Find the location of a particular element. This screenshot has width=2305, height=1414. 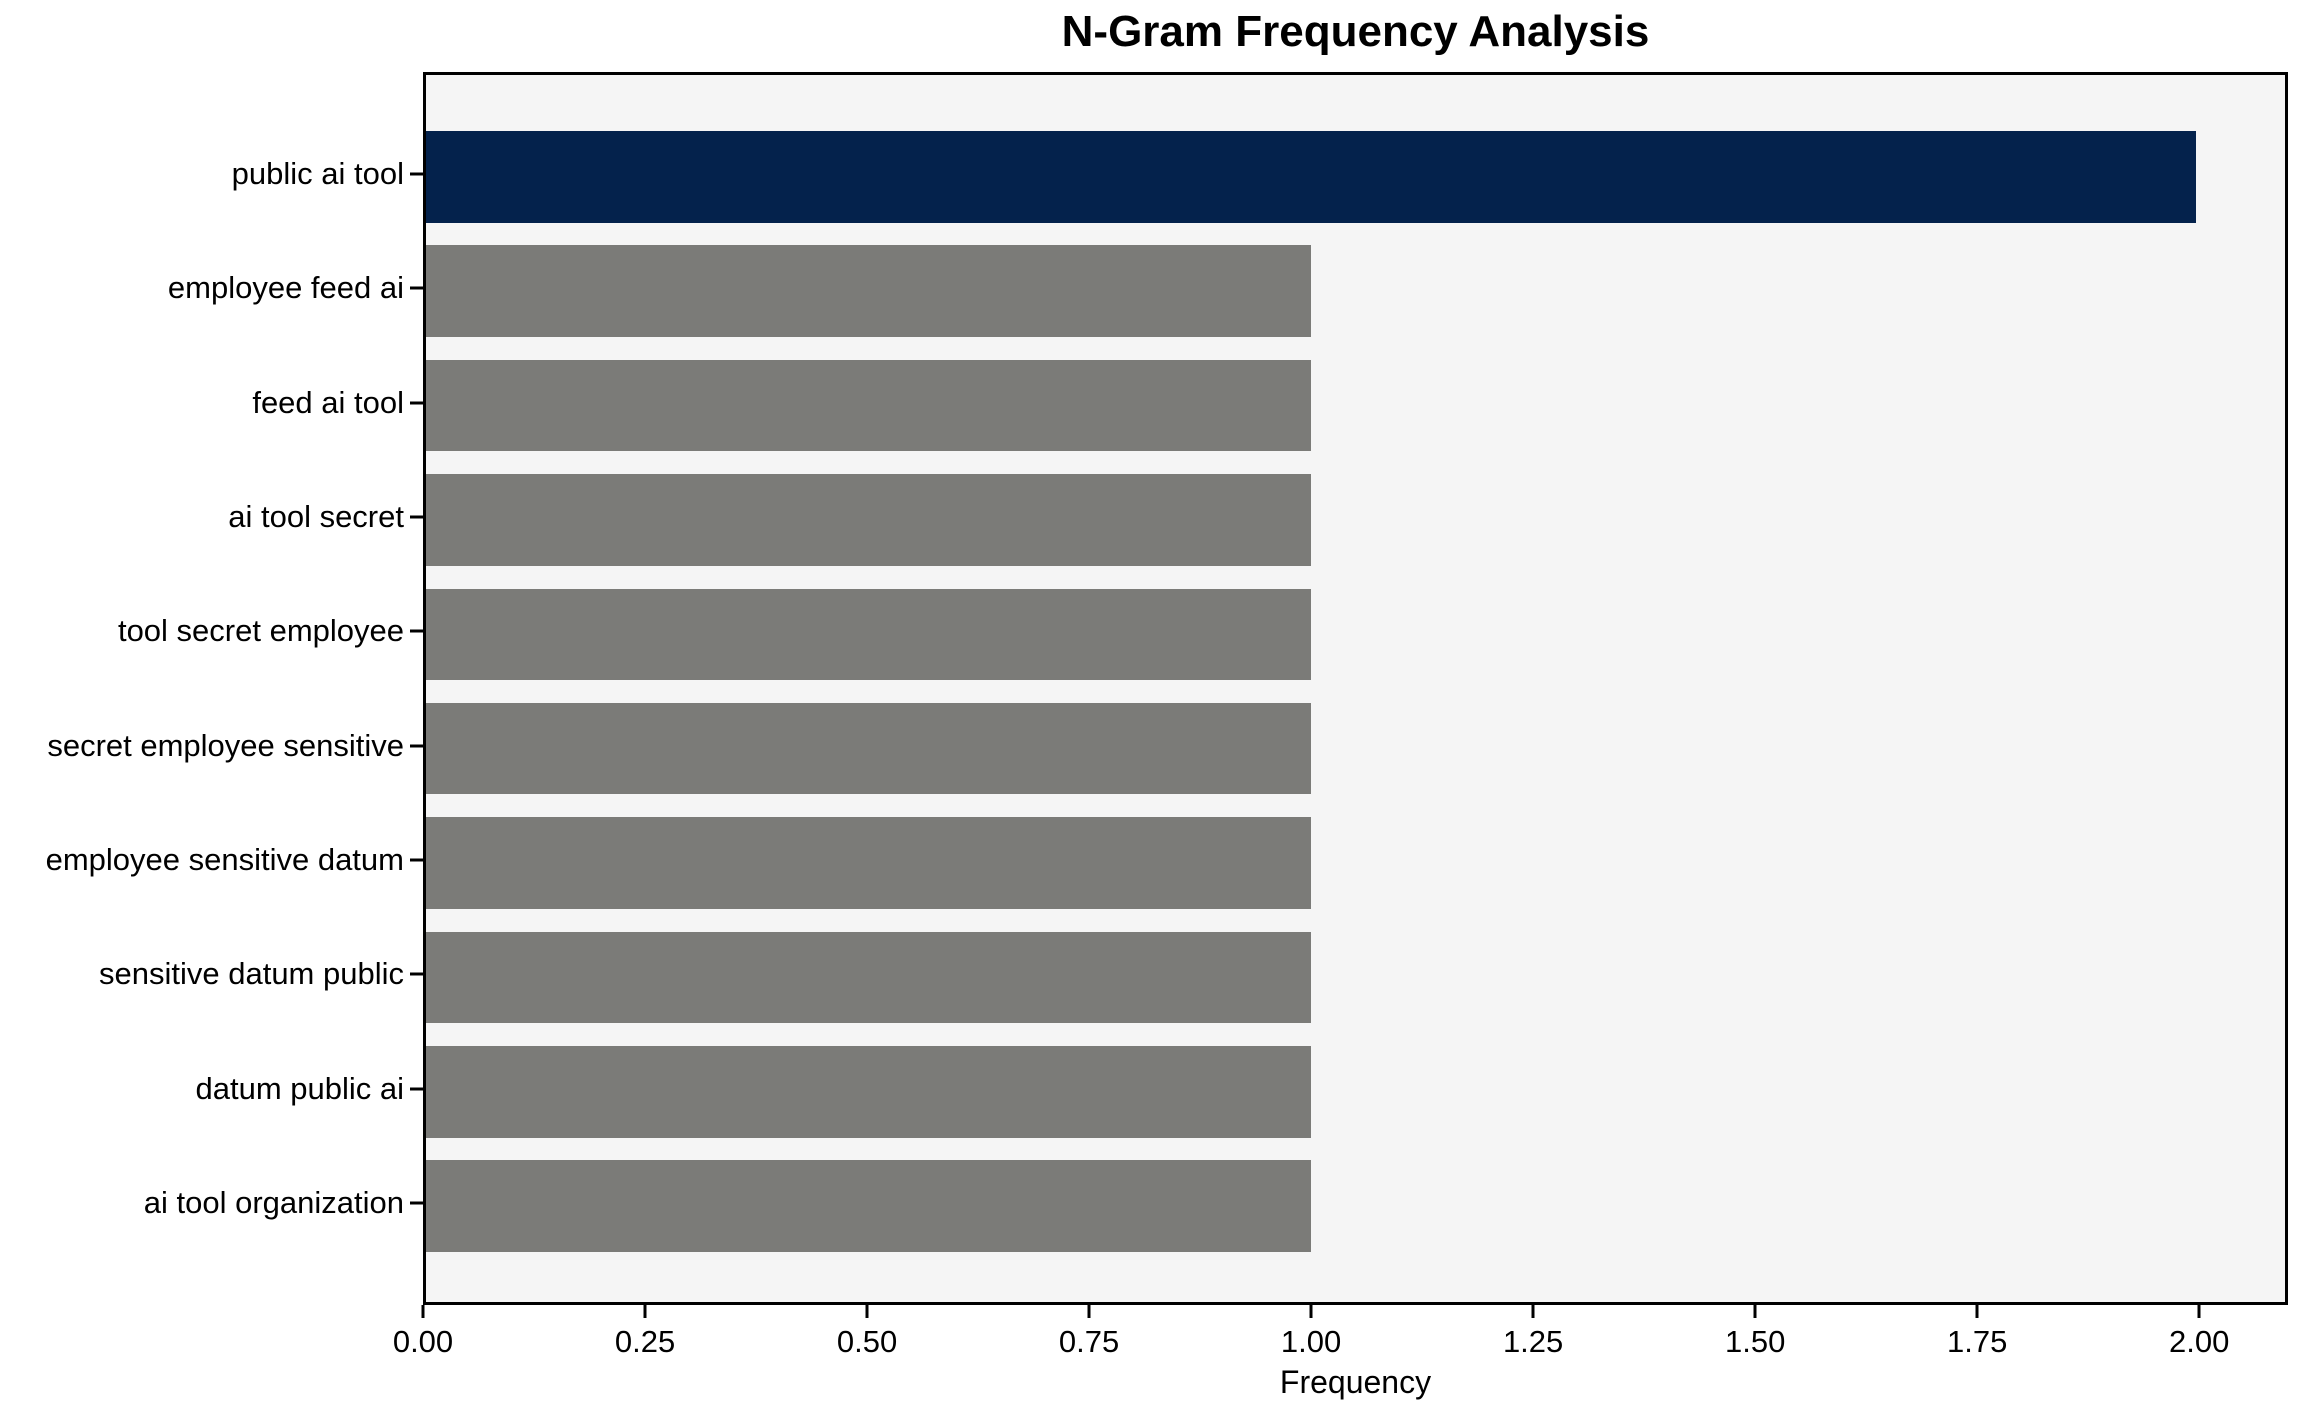

x-tick-label: 1.75 is located at coordinates (1977, 1341).